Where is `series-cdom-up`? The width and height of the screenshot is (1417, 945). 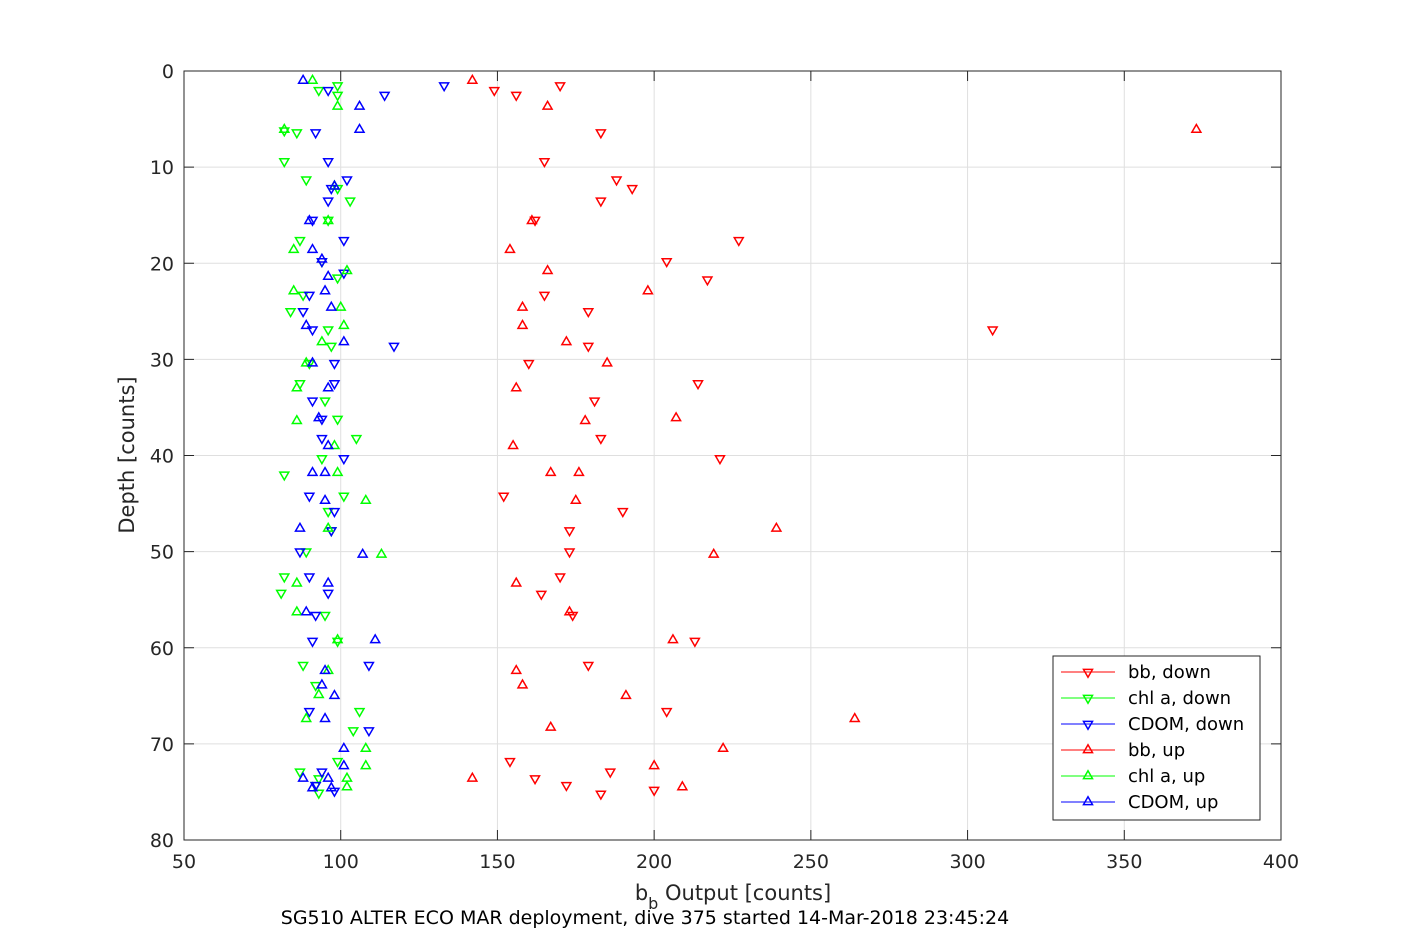
series-cdom-up is located at coordinates (337, 432).